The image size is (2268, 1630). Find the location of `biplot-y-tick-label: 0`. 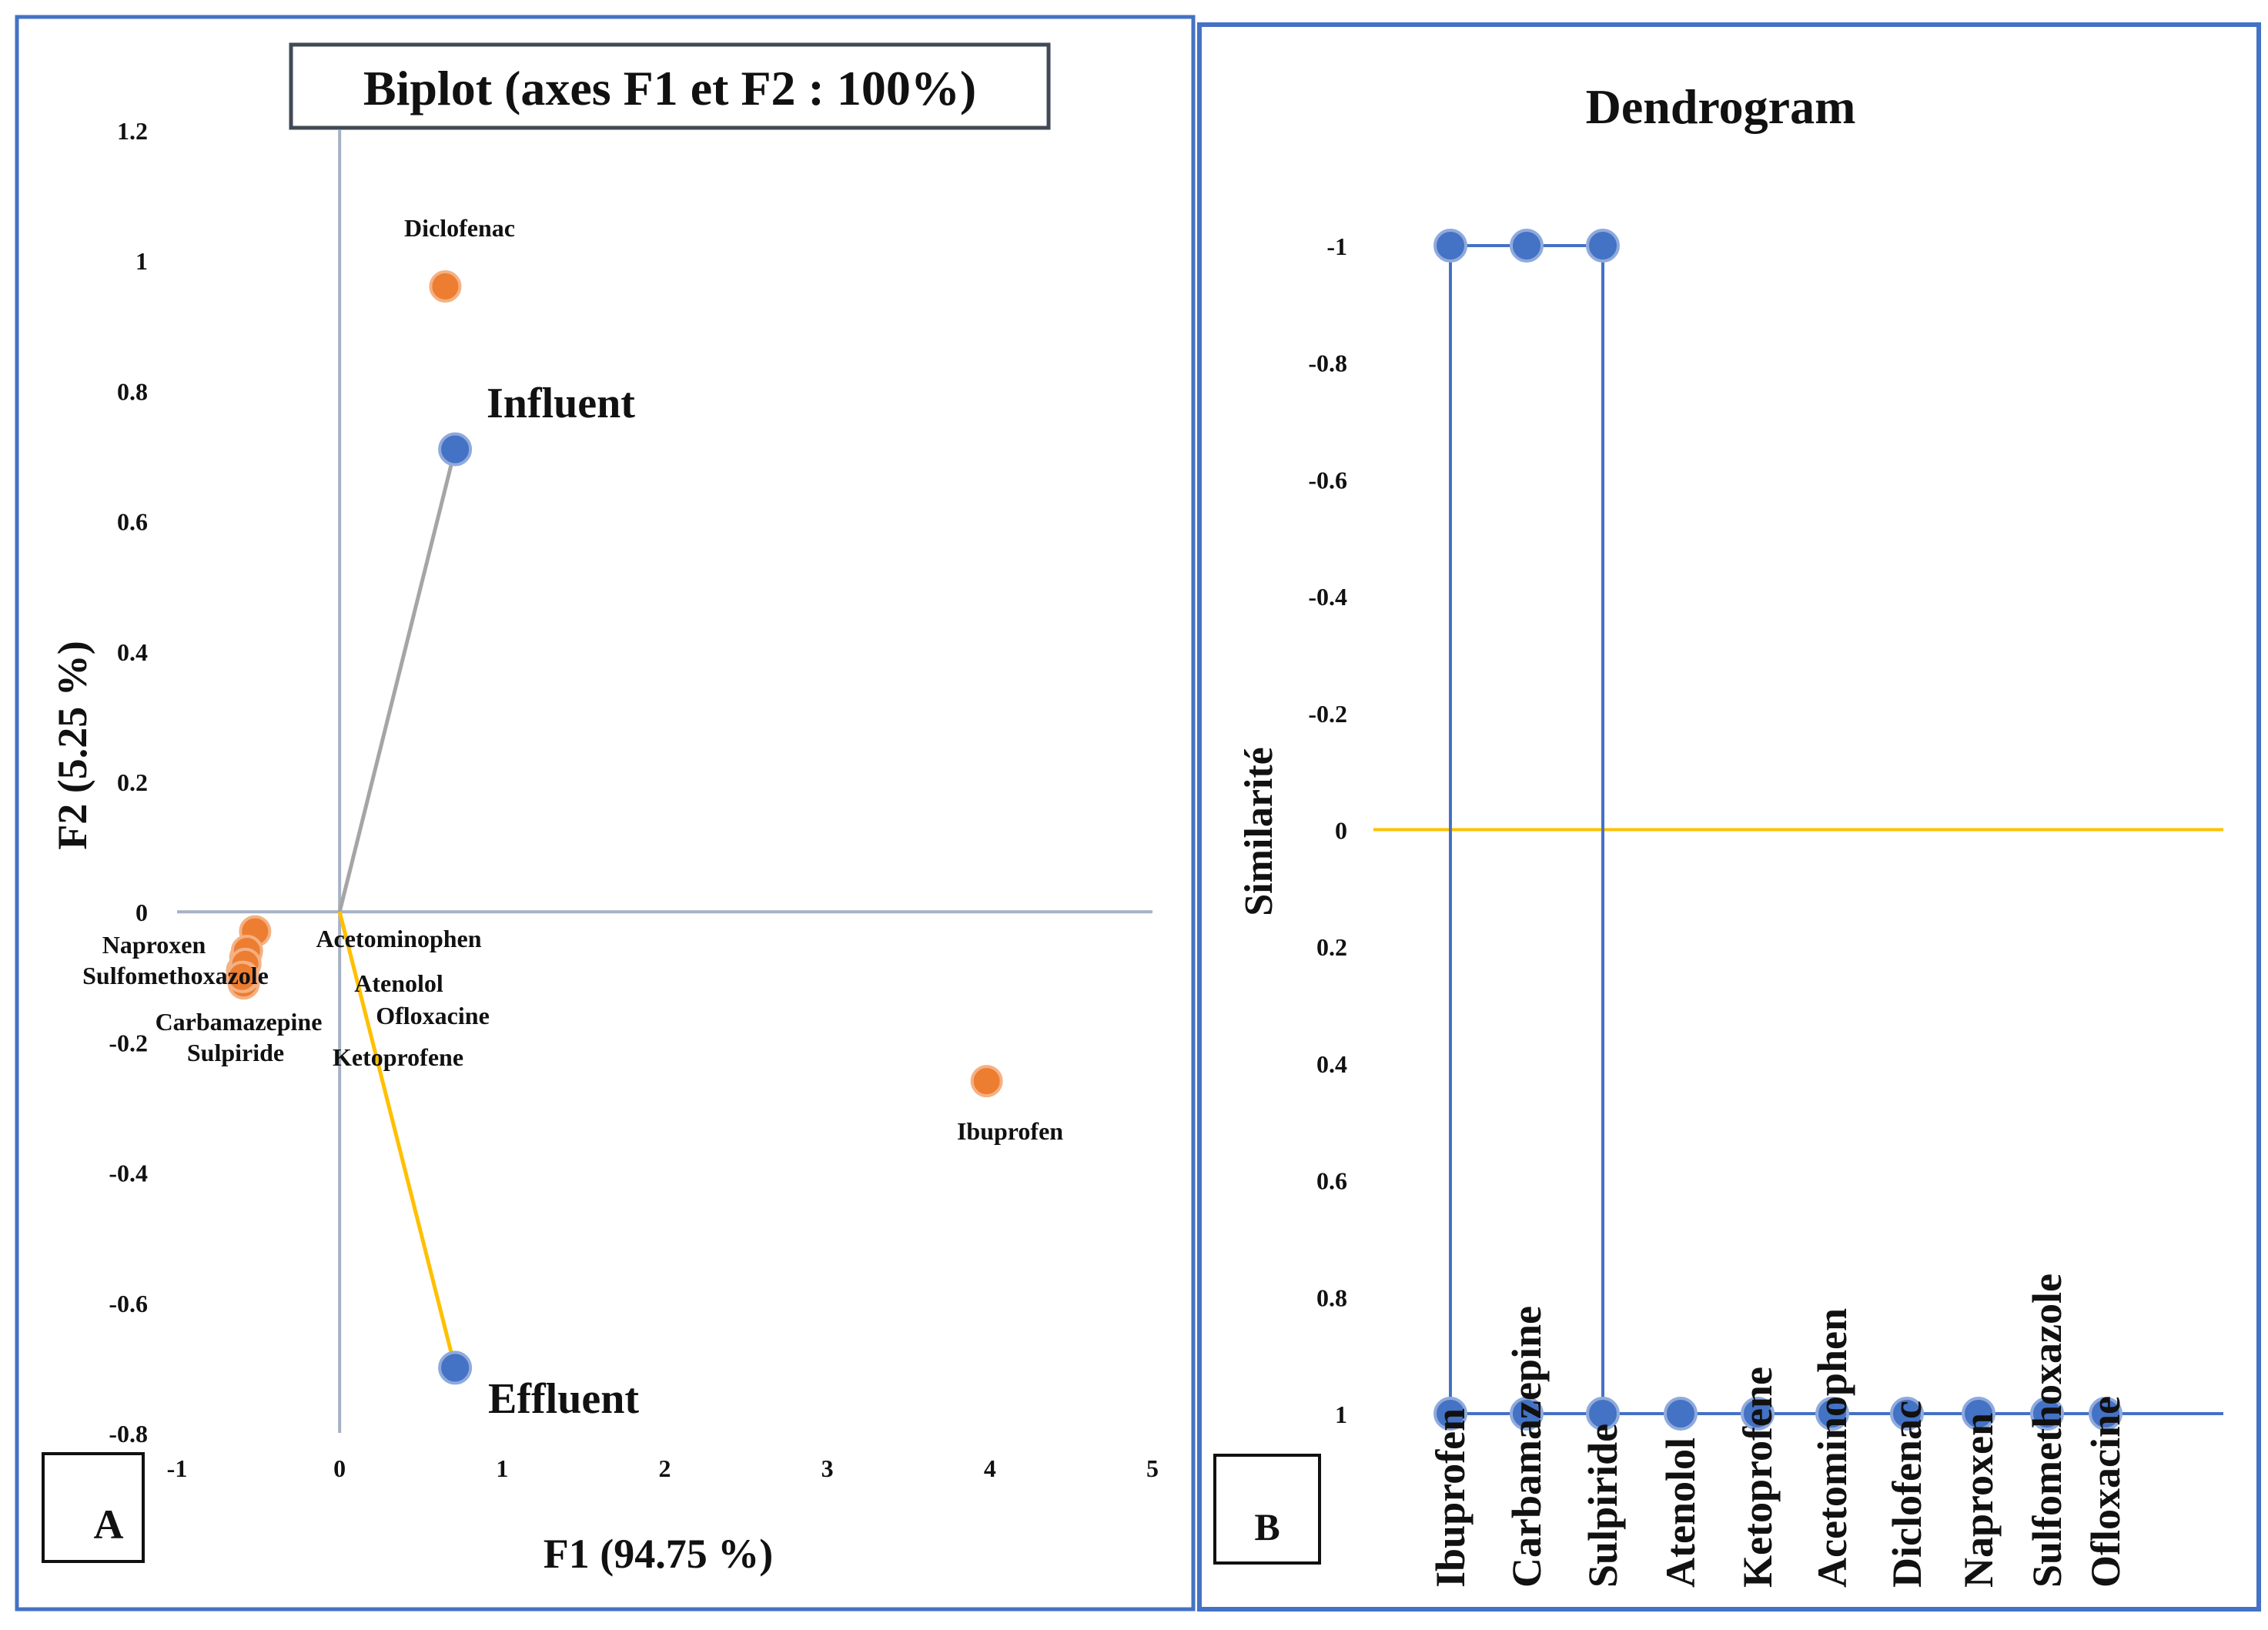

biplot-y-tick-label: 0 is located at coordinates (141, 913).